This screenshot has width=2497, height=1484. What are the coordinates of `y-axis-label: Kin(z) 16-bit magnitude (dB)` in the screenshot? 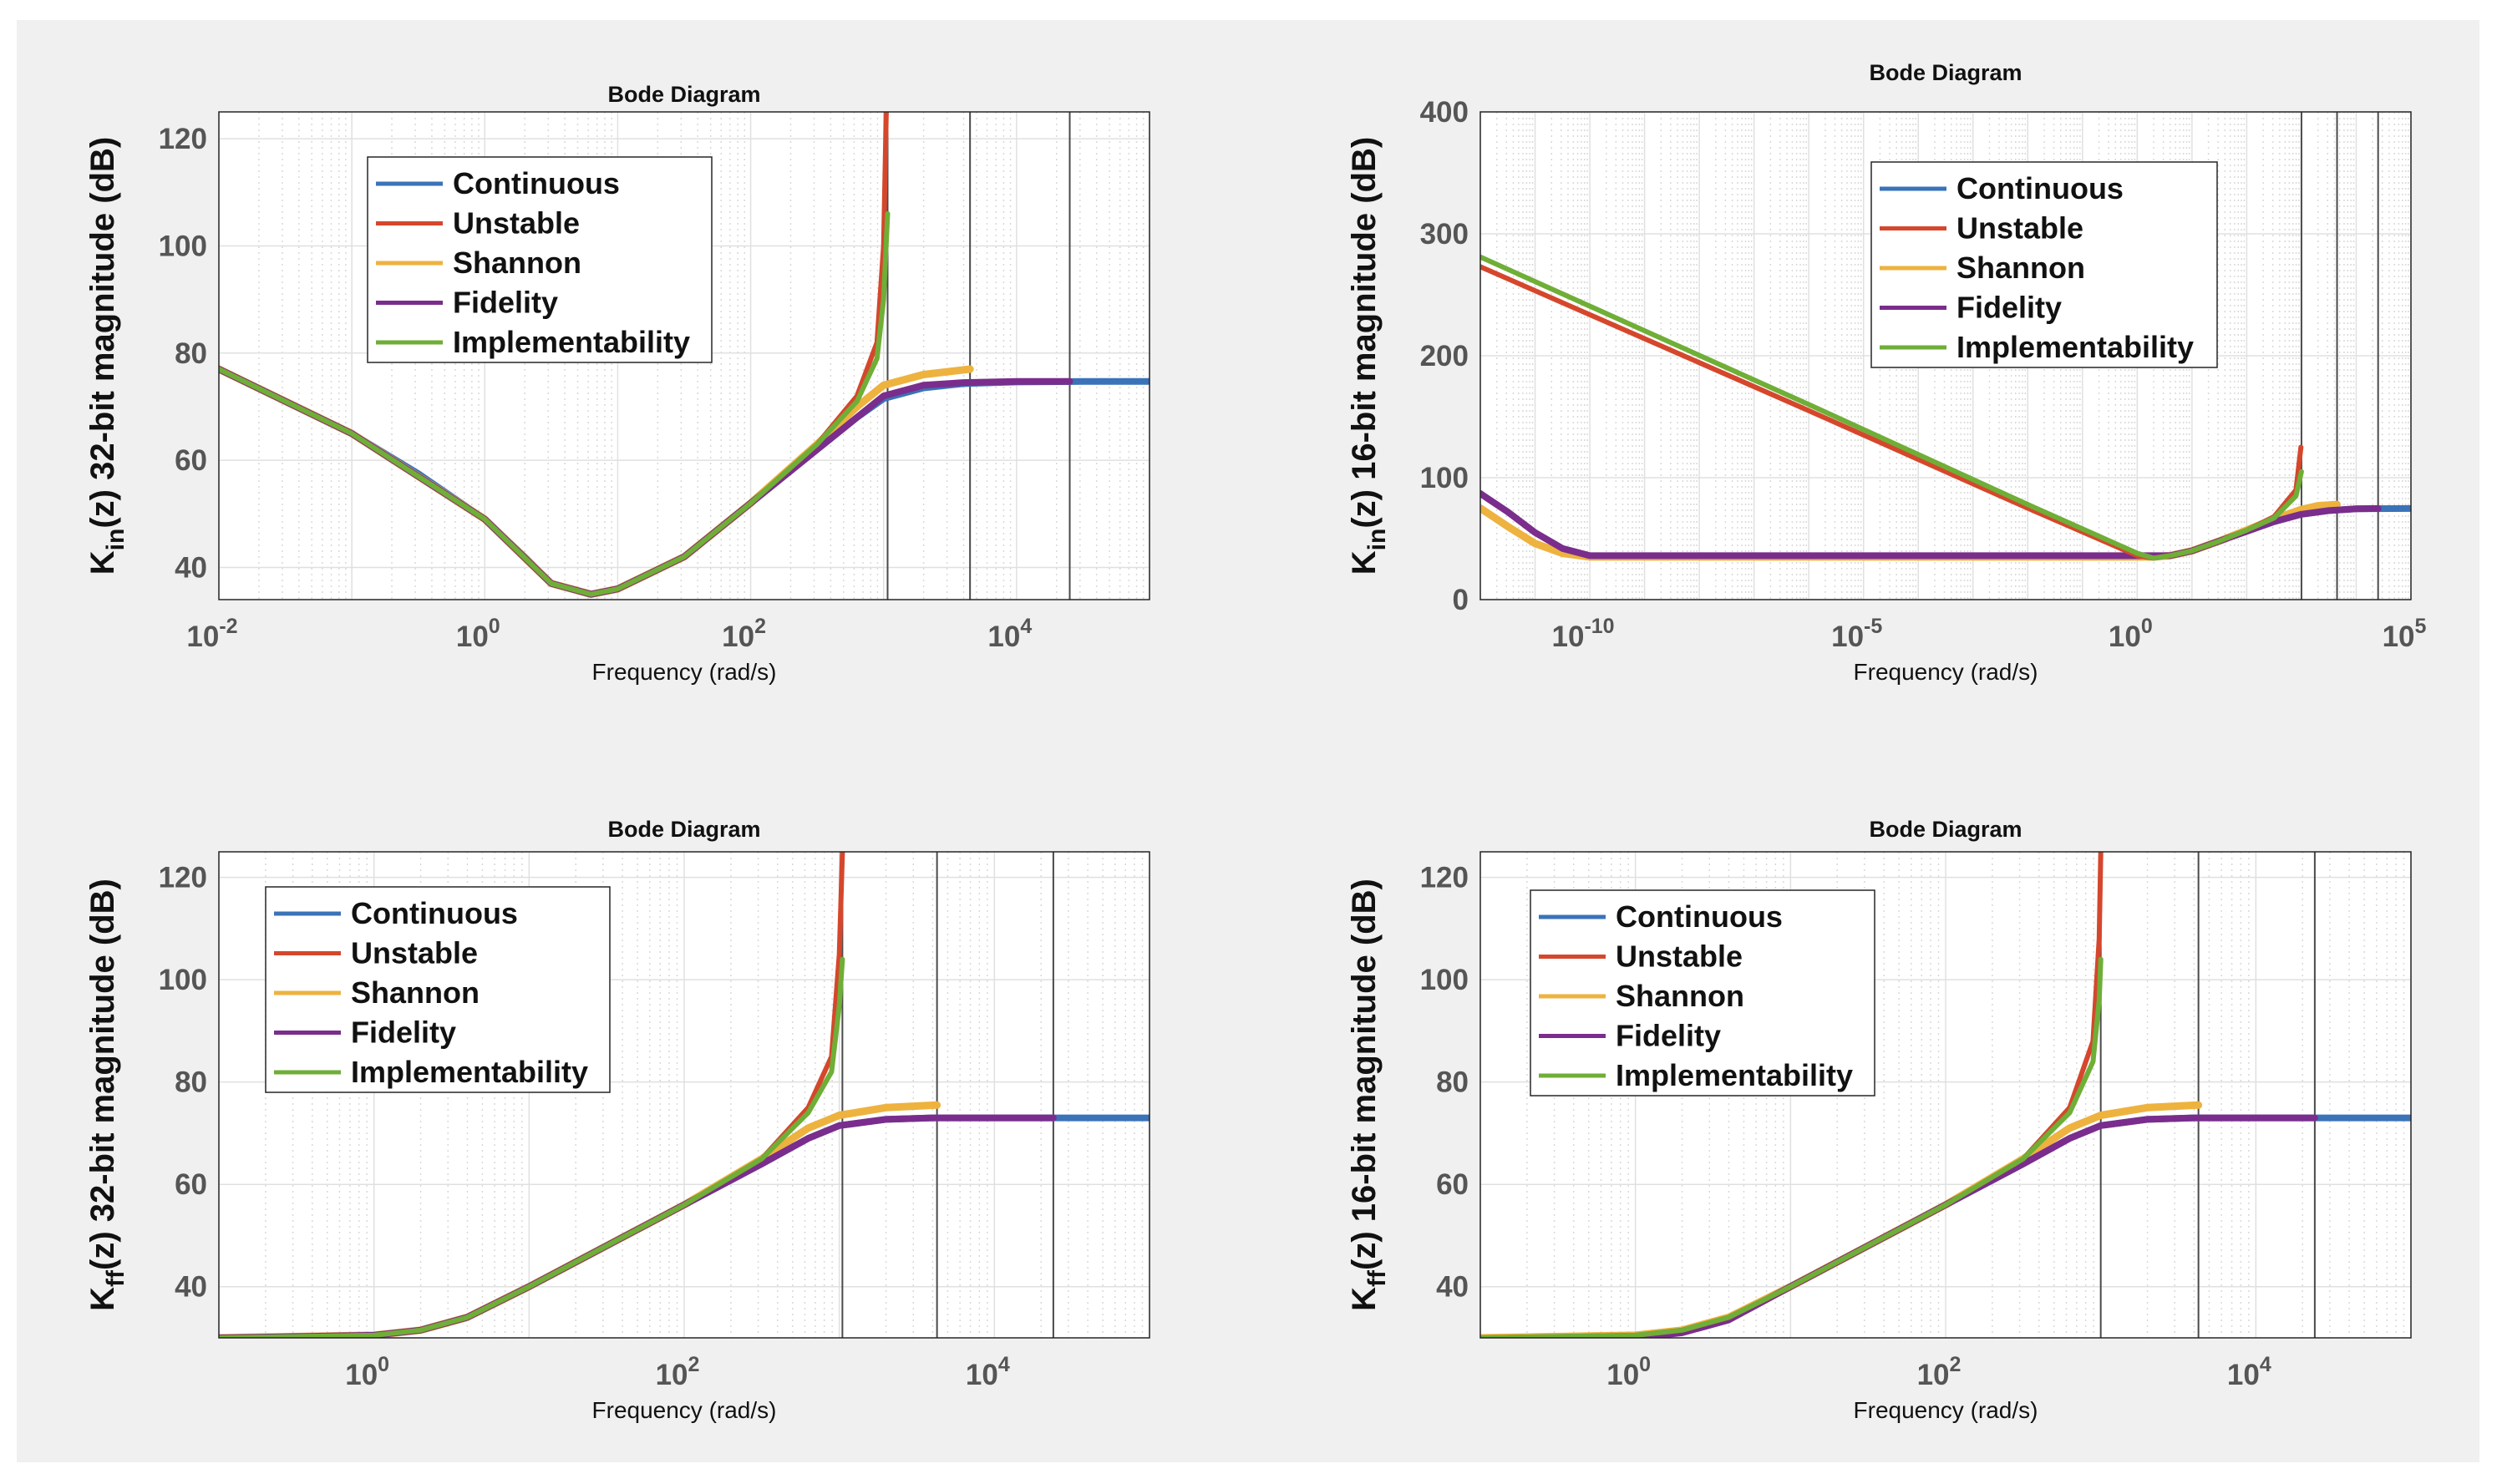 It's located at (1368, 356).